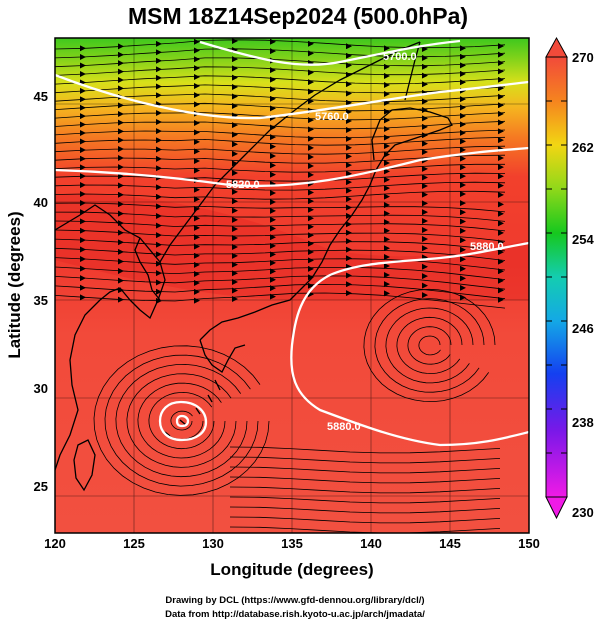 This screenshot has width=599, height=625. I want to click on y-tick-label: 45, so click(41, 96).